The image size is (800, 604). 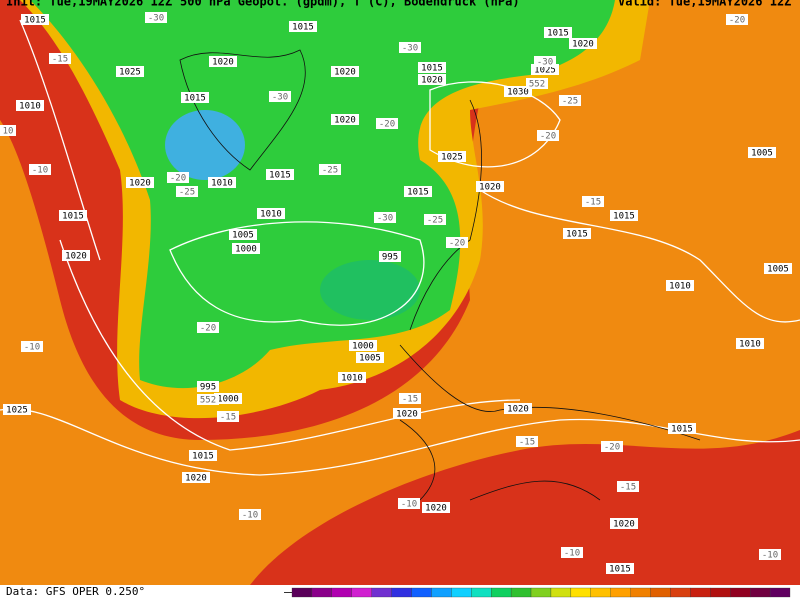 What do you see at coordinates (704, 4) in the screenshot?
I see `valid-time: Valid: Tue,19MAY2026 12Z` at bounding box center [704, 4].